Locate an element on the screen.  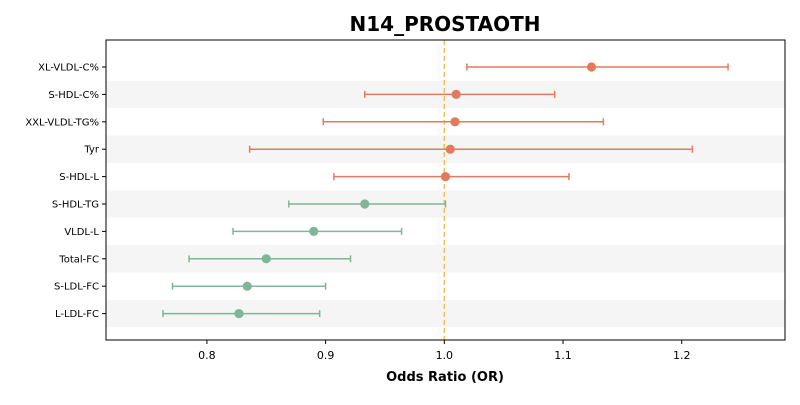
y-tick-label: S-HDL-TG is located at coordinates (75, 205).